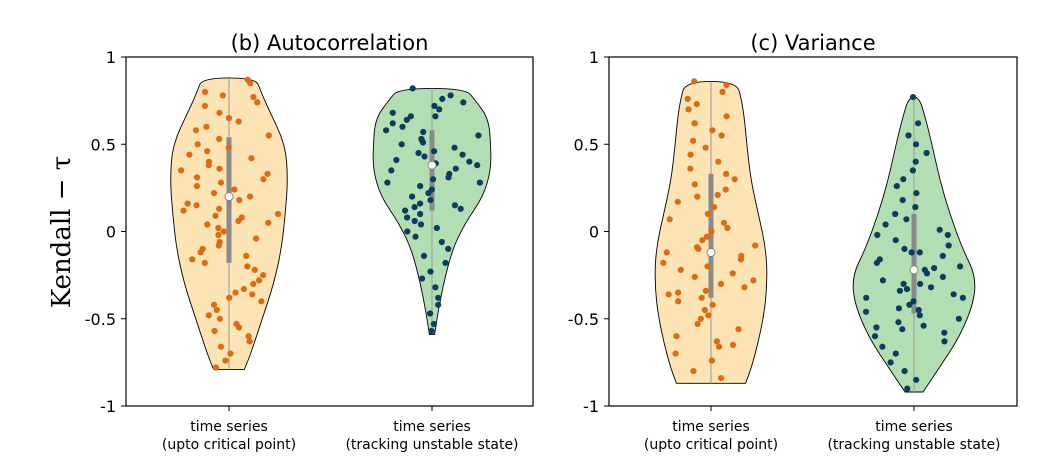  I want to click on x-tick-label: time series (tracking unstable state), so click(431, 436).